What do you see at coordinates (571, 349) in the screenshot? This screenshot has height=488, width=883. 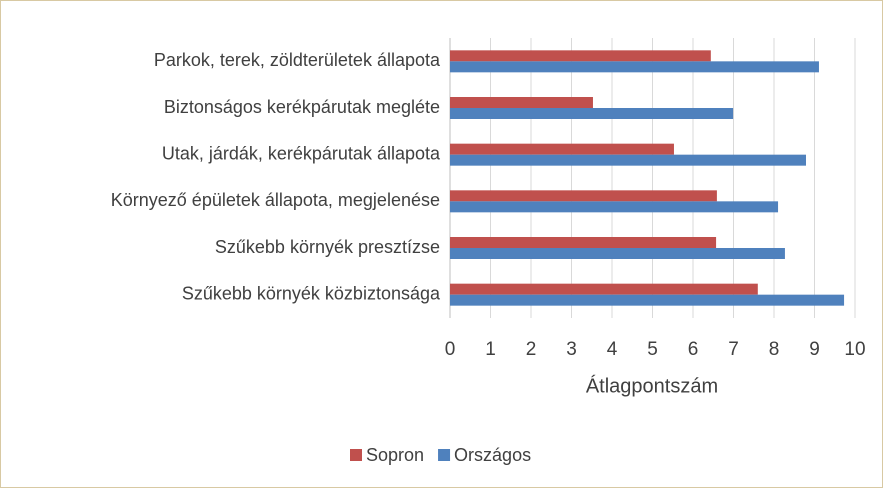 I see `x-tick-label: 3` at bounding box center [571, 349].